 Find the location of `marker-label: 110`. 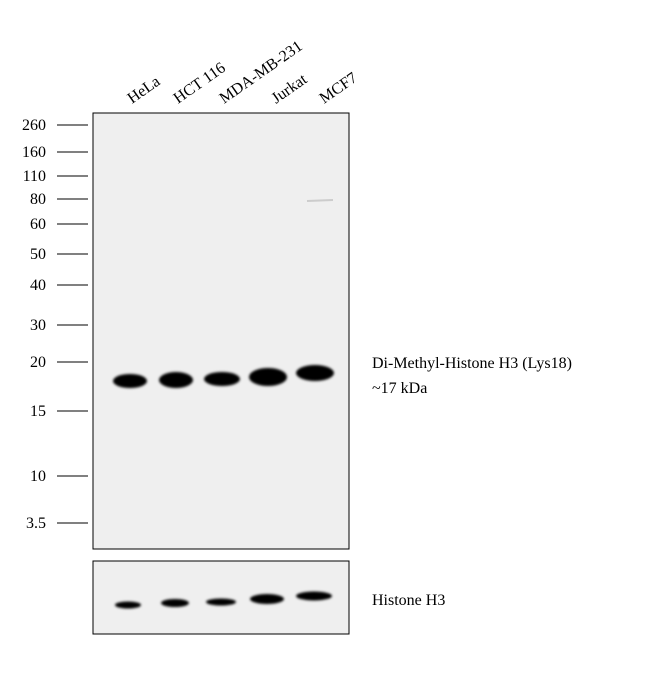

marker-label: 110 is located at coordinates (34, 176).